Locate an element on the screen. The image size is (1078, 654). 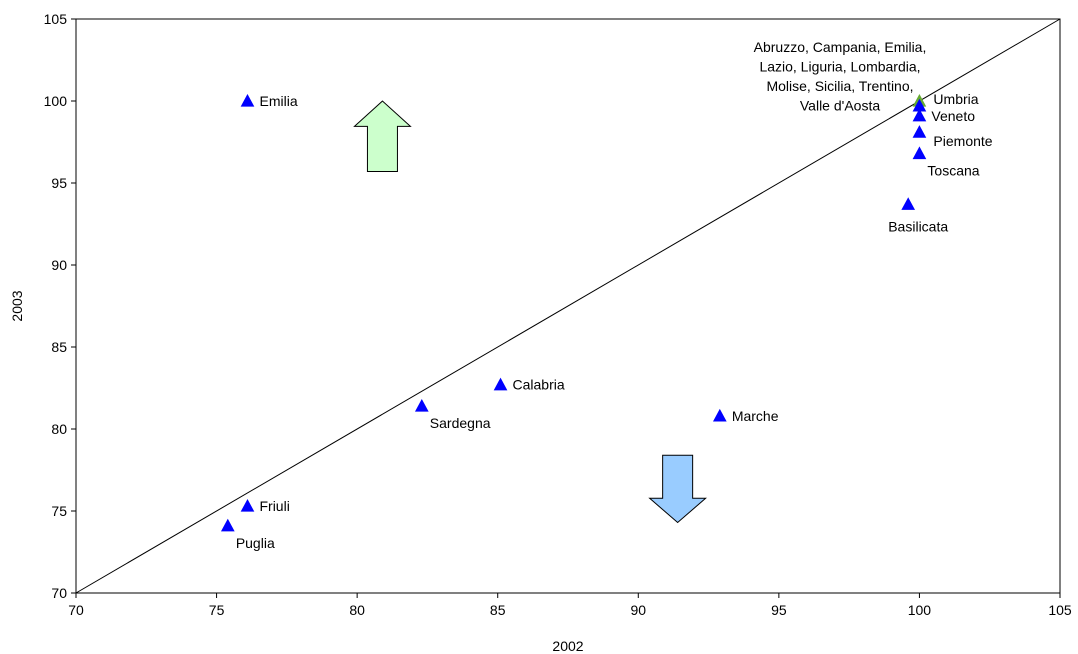
x-tick-label: 80 is located at coordinates (357, 610).